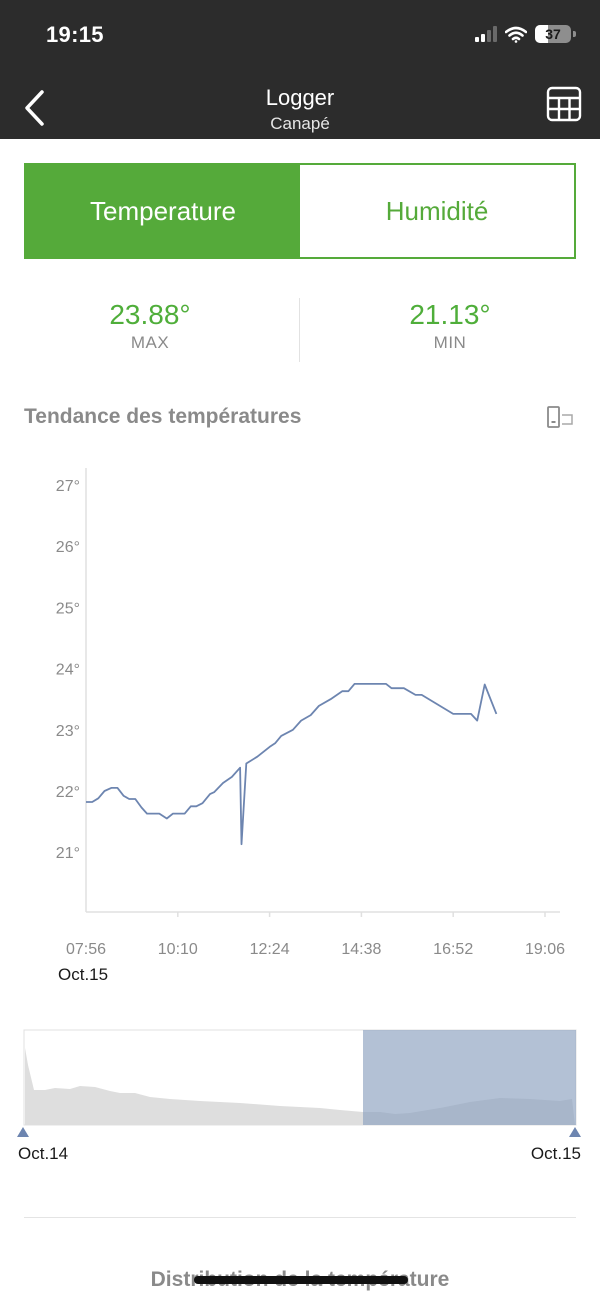 This screenshot has width=600, height=1299. I want to click on x-tick-label: 14:38, so click(361, 949).